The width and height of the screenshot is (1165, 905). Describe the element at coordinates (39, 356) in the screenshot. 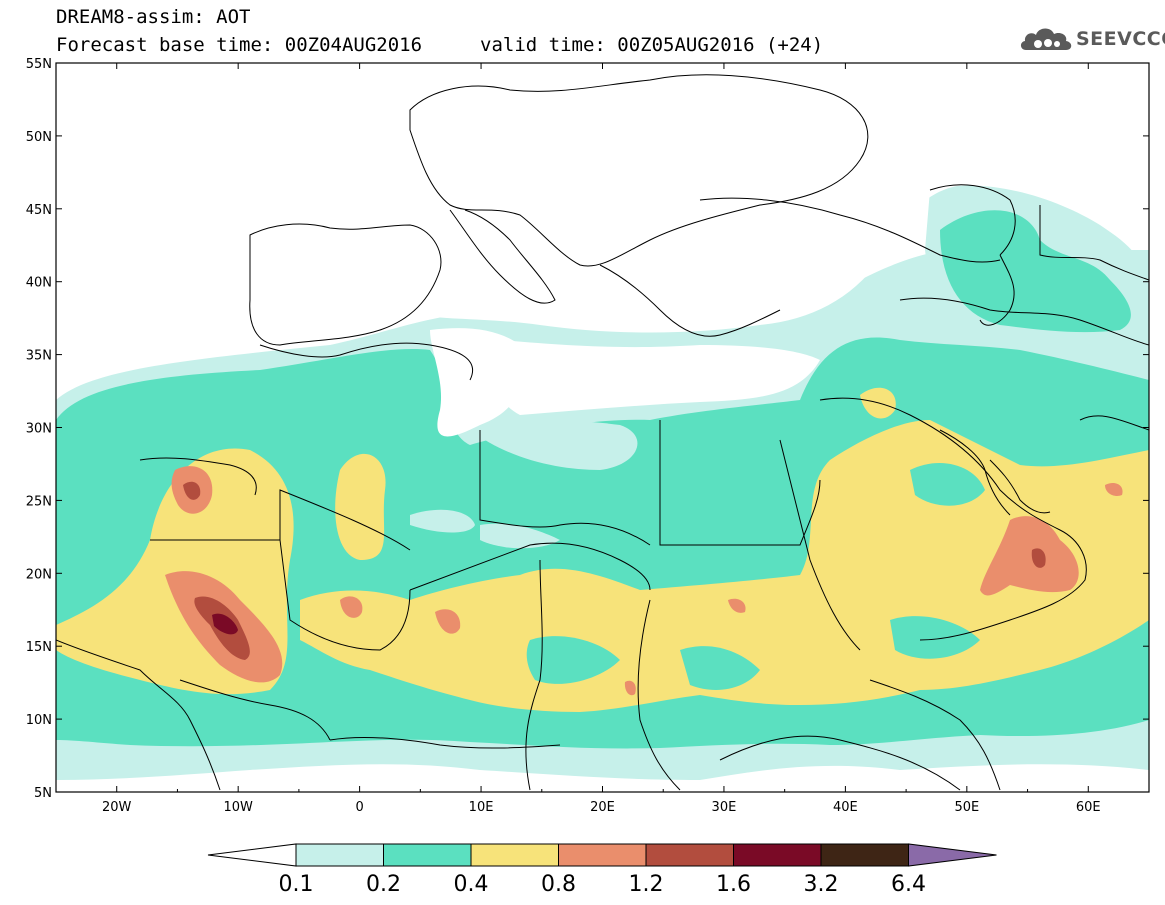

I see `lat-label: 35N` at that location.